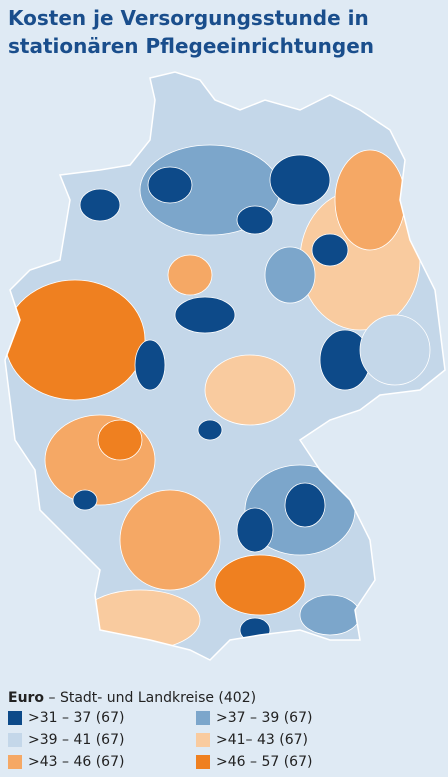 Image resolution: width=448 pixels, height=777 pixels. Describe the element at coordinates (76, 762) in the screenshot. I see `legend-label: >43 – 46 (67)` at that location.